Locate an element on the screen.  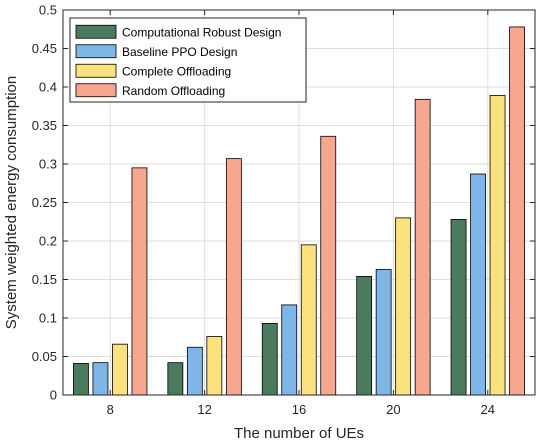
legend-label: Random Offloading is located at coordinates (173, 91).